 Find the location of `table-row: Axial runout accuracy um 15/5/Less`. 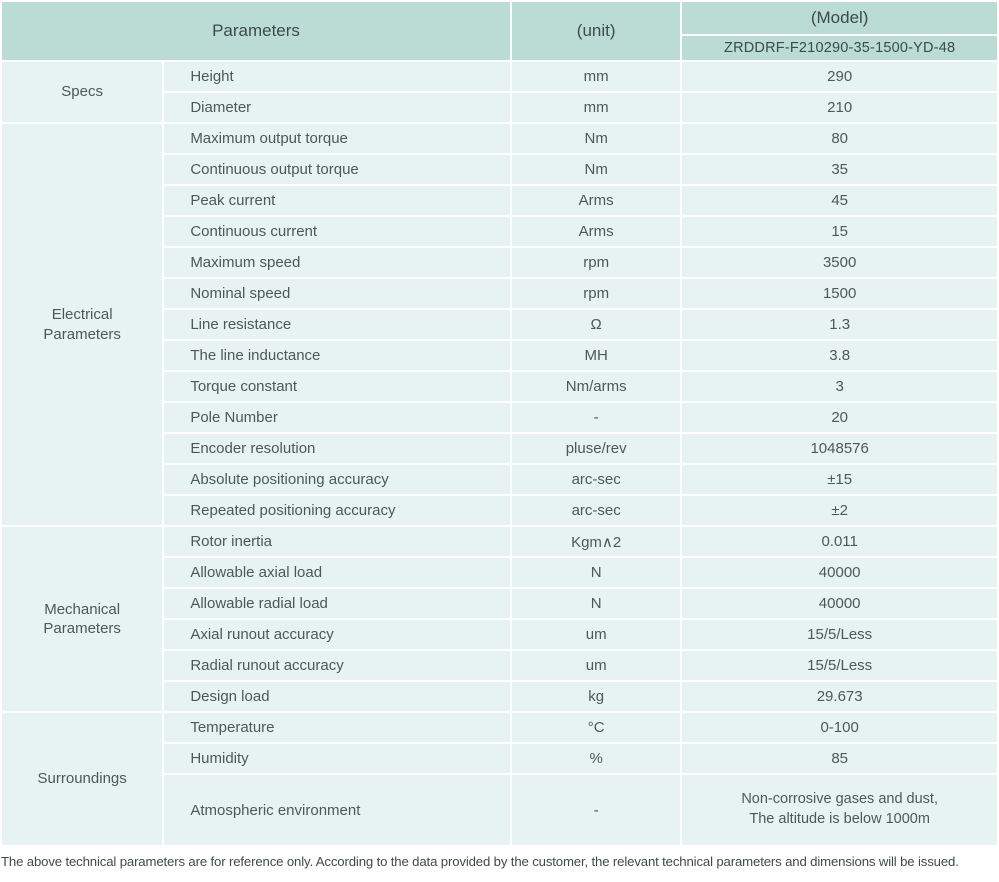

table-row: Axial runout accuracy um 15/5/Less is located at coordinates (499, 634).